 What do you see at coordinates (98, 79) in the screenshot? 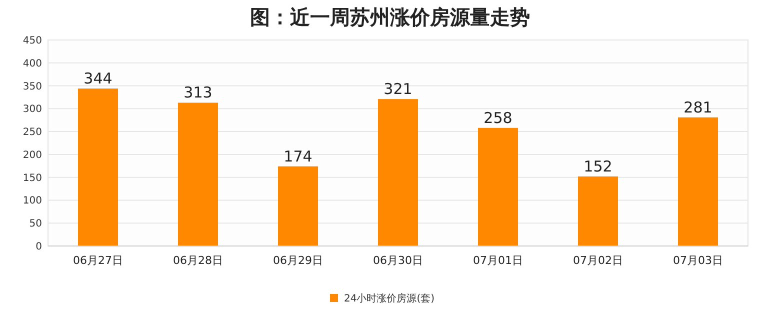
I see `data-label: 344` at bounding box center [98, 79].